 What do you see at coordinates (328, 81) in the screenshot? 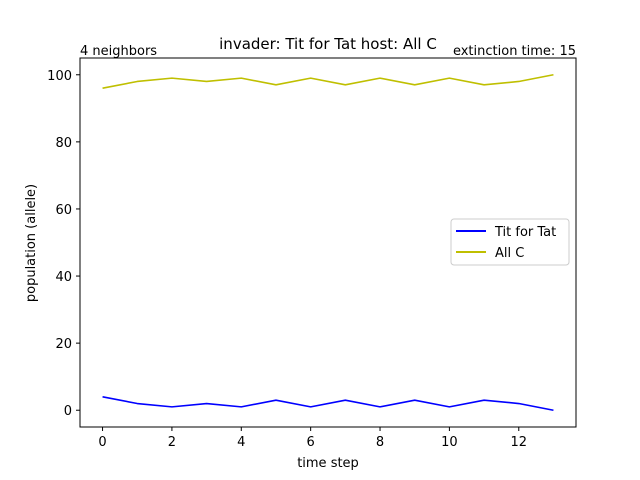
I see `series-line-all-c` at bounding box center [328, 81].